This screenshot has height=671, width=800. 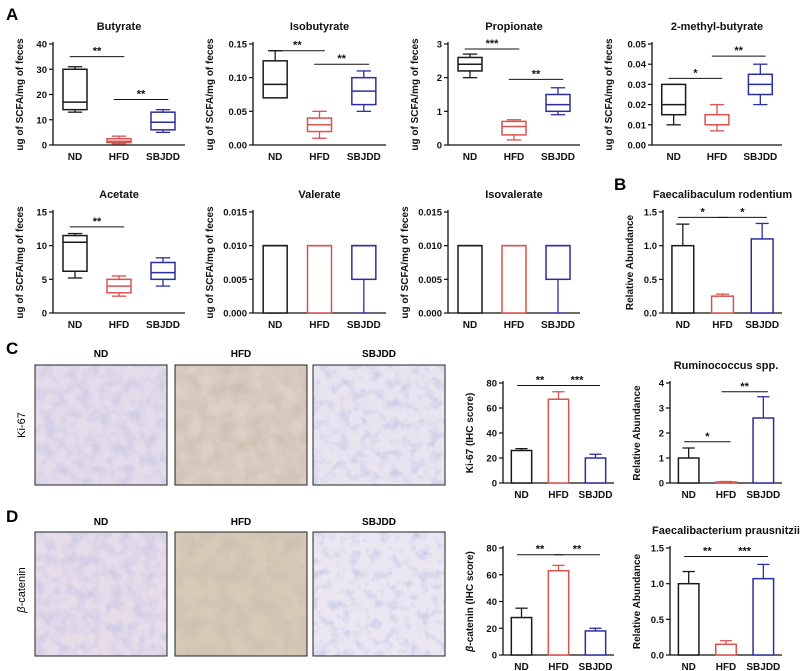 What do you see at coordinates (319, 195) in the screenshot?
I see `chart-title: Valerate` at bounding box center [319, 195].